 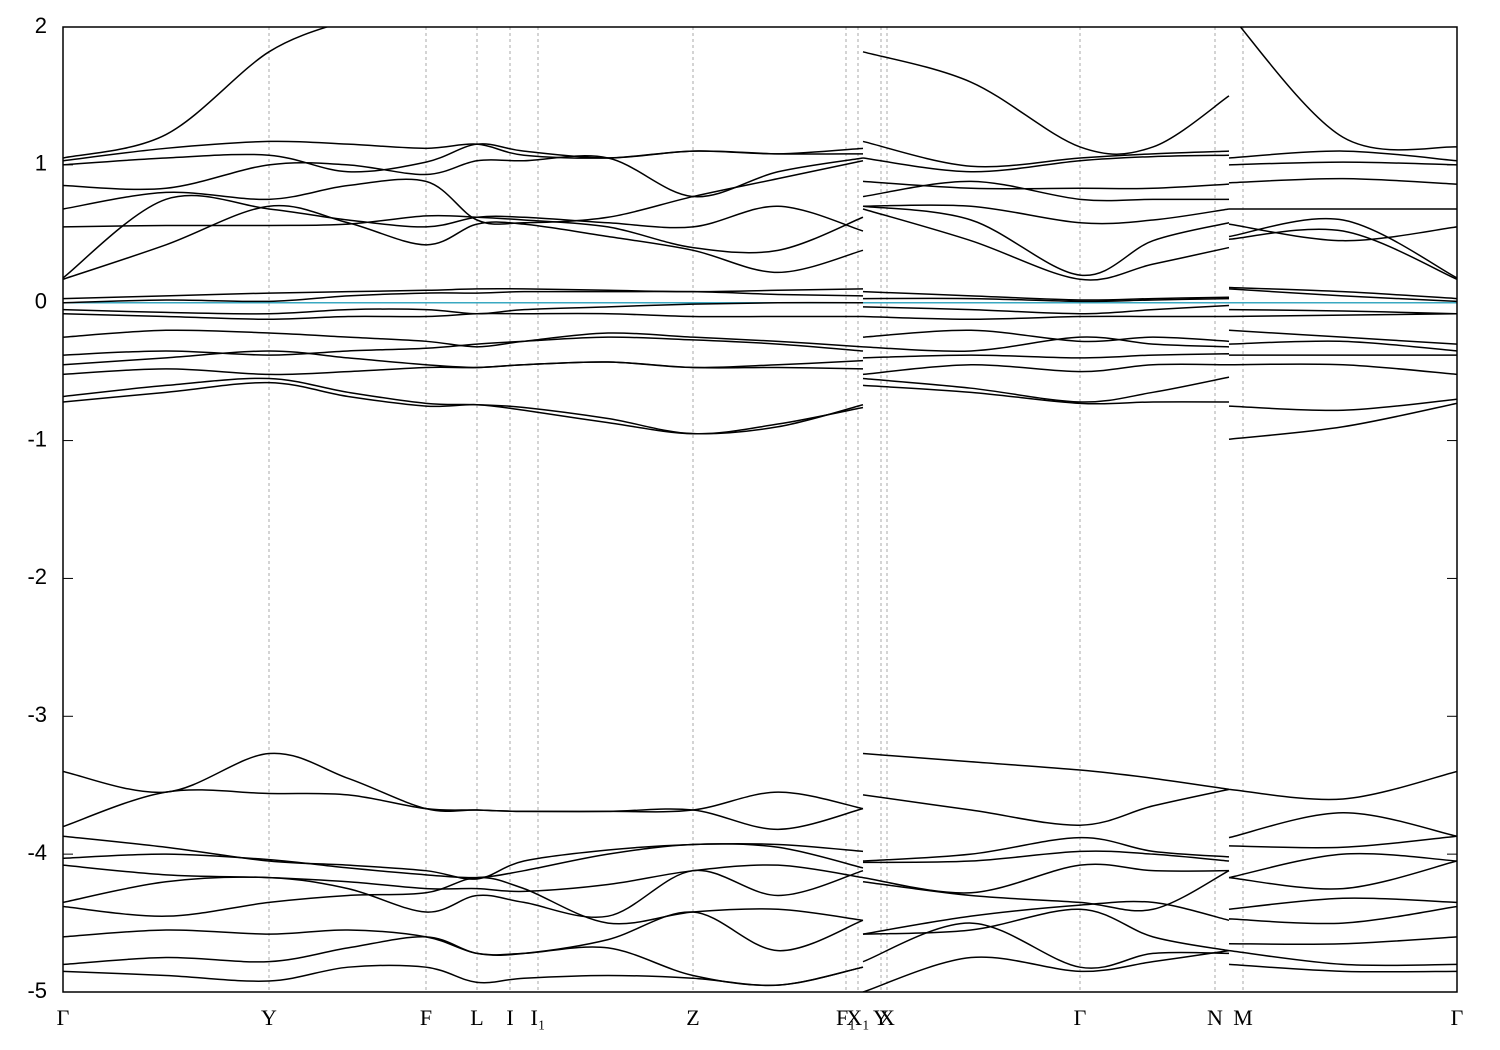 I want to click on x-tick-label: M, so click(x=1243, y=1017).